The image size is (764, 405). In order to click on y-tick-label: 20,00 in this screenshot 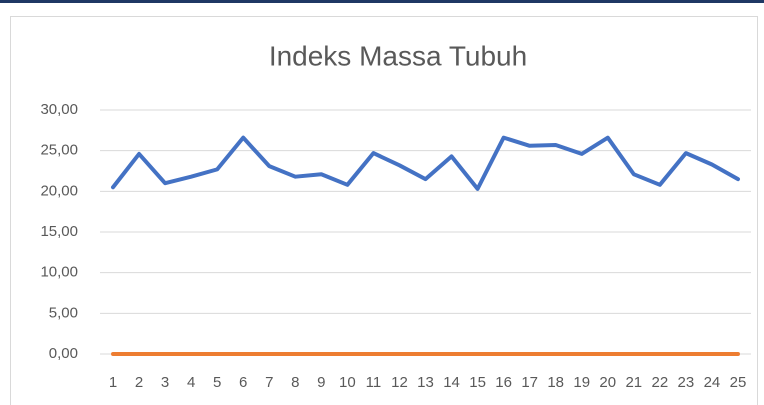, I will do `click(59, 190)`.